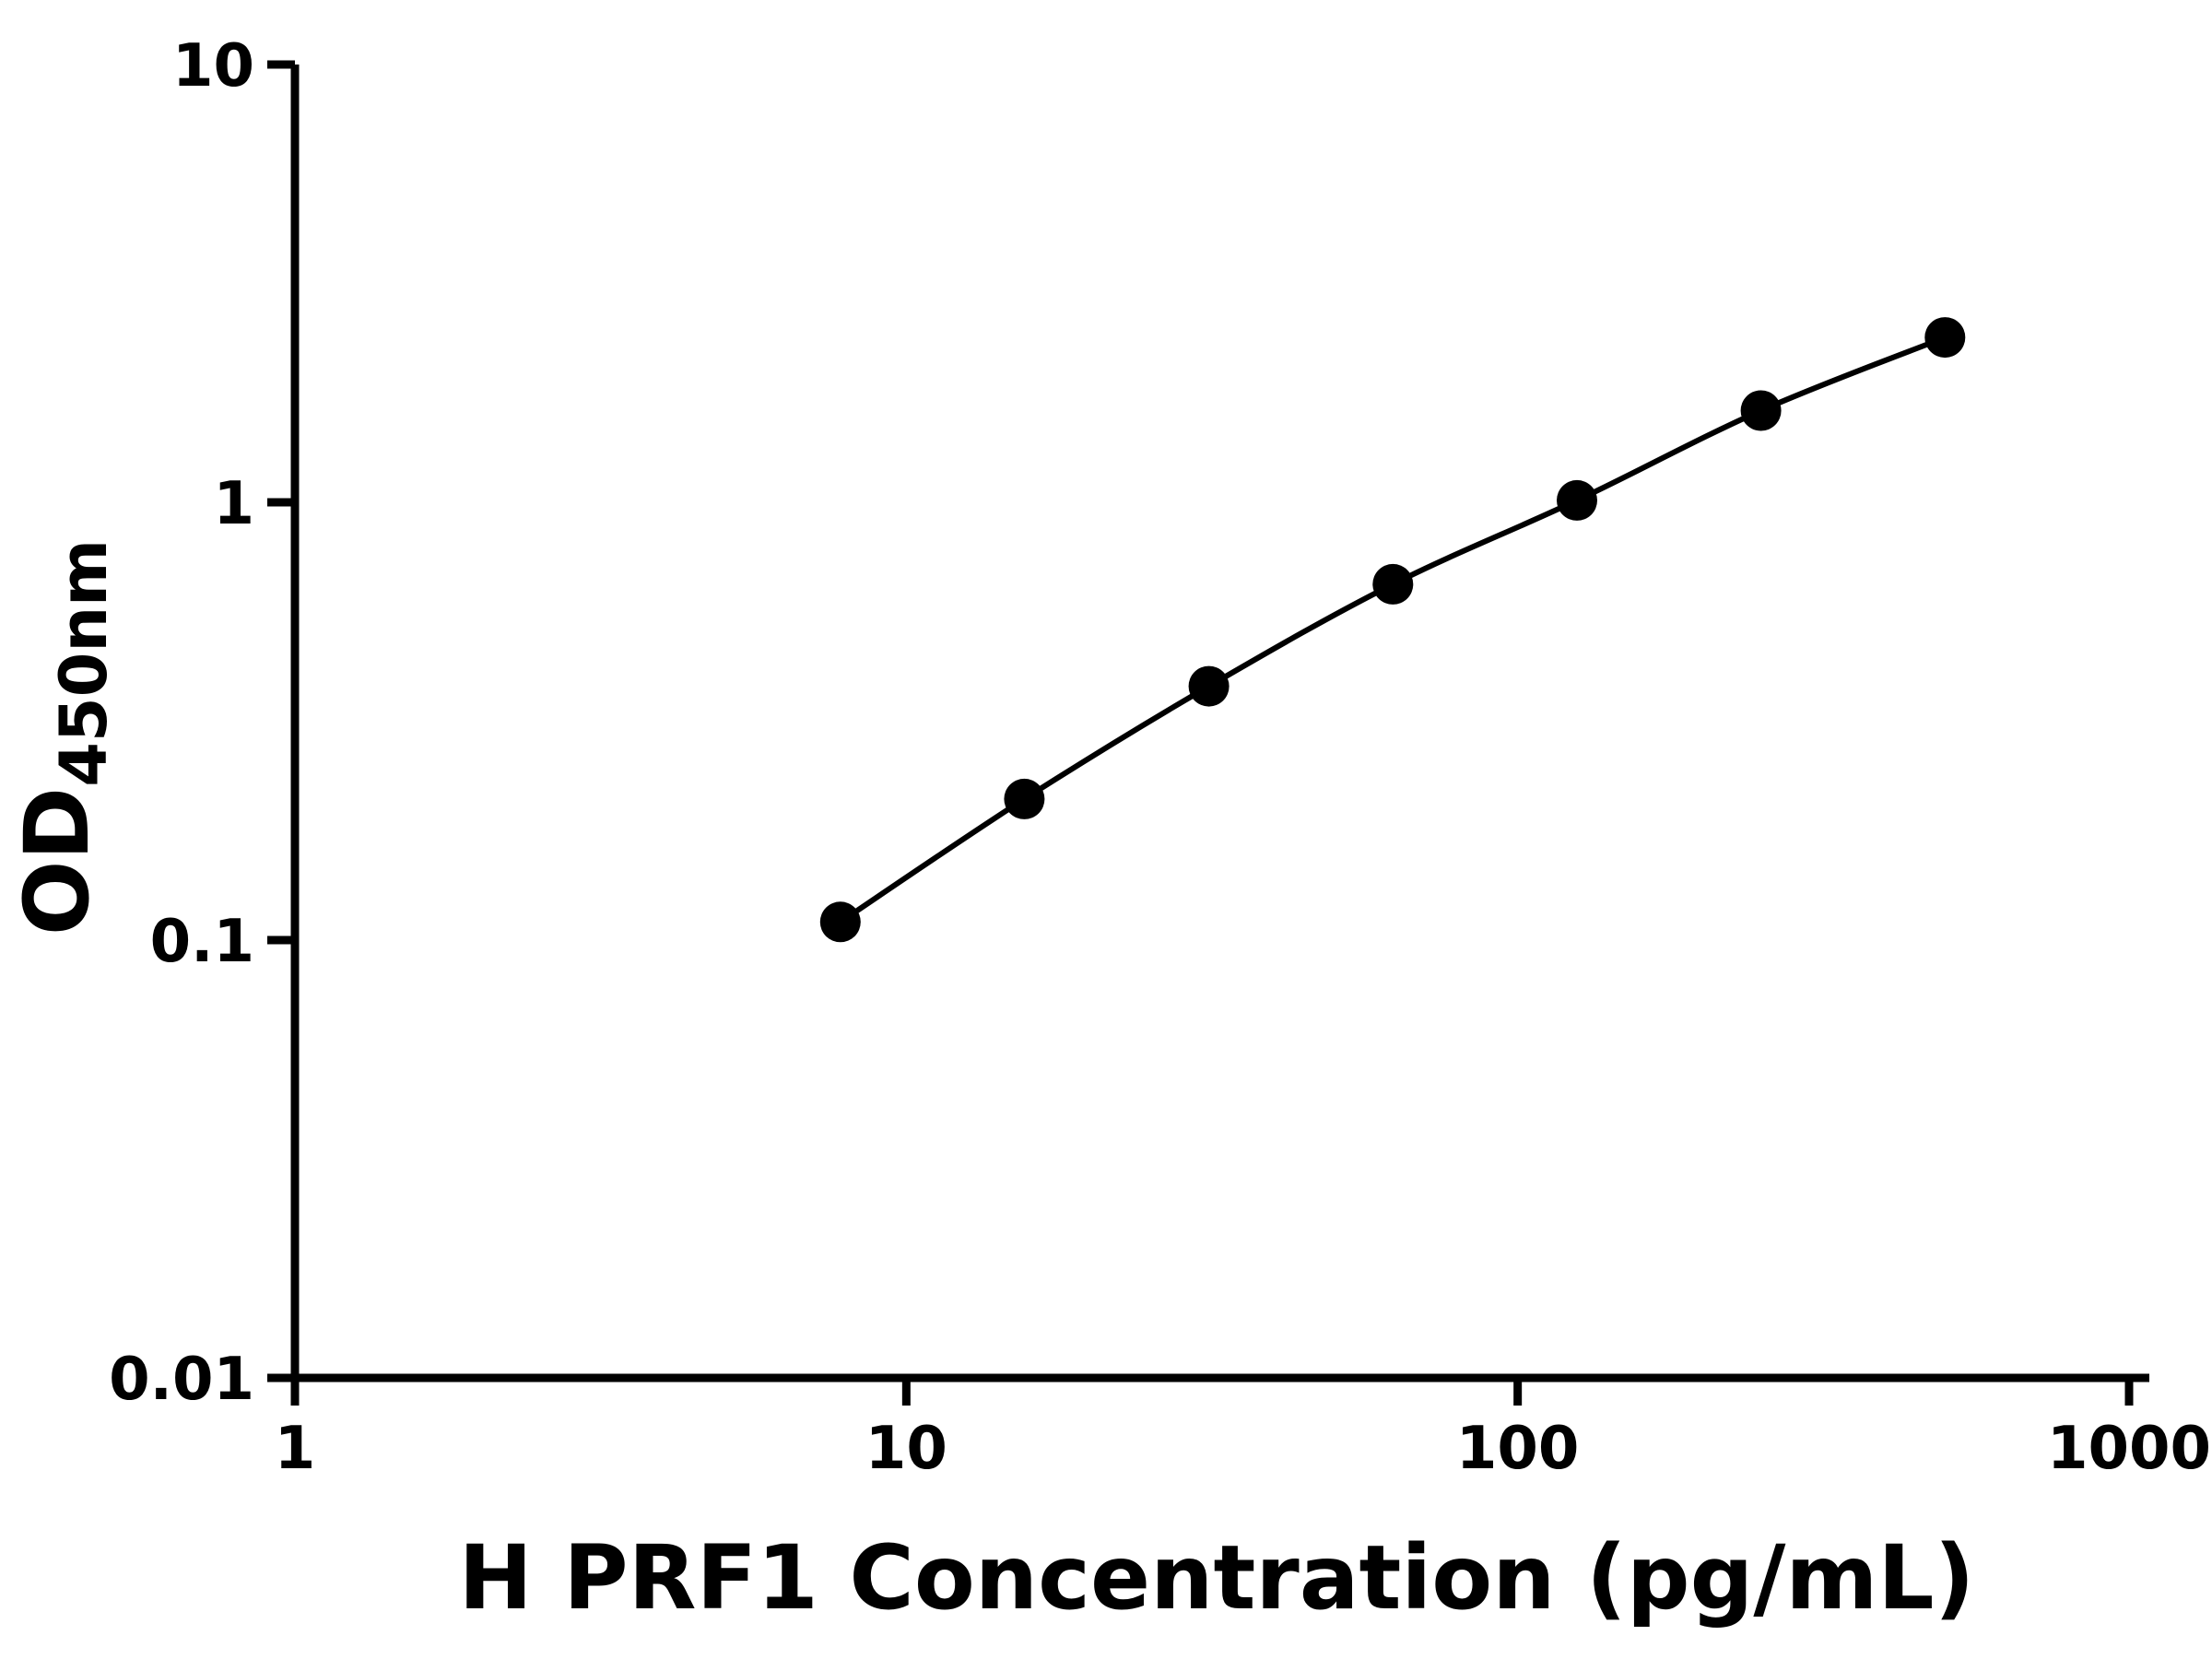 The width and height of the screenshot is (2212, 1659). Describe the element at coordinates (233, 504) in the screenshot. I see `y-tick-label: 1` at that location.